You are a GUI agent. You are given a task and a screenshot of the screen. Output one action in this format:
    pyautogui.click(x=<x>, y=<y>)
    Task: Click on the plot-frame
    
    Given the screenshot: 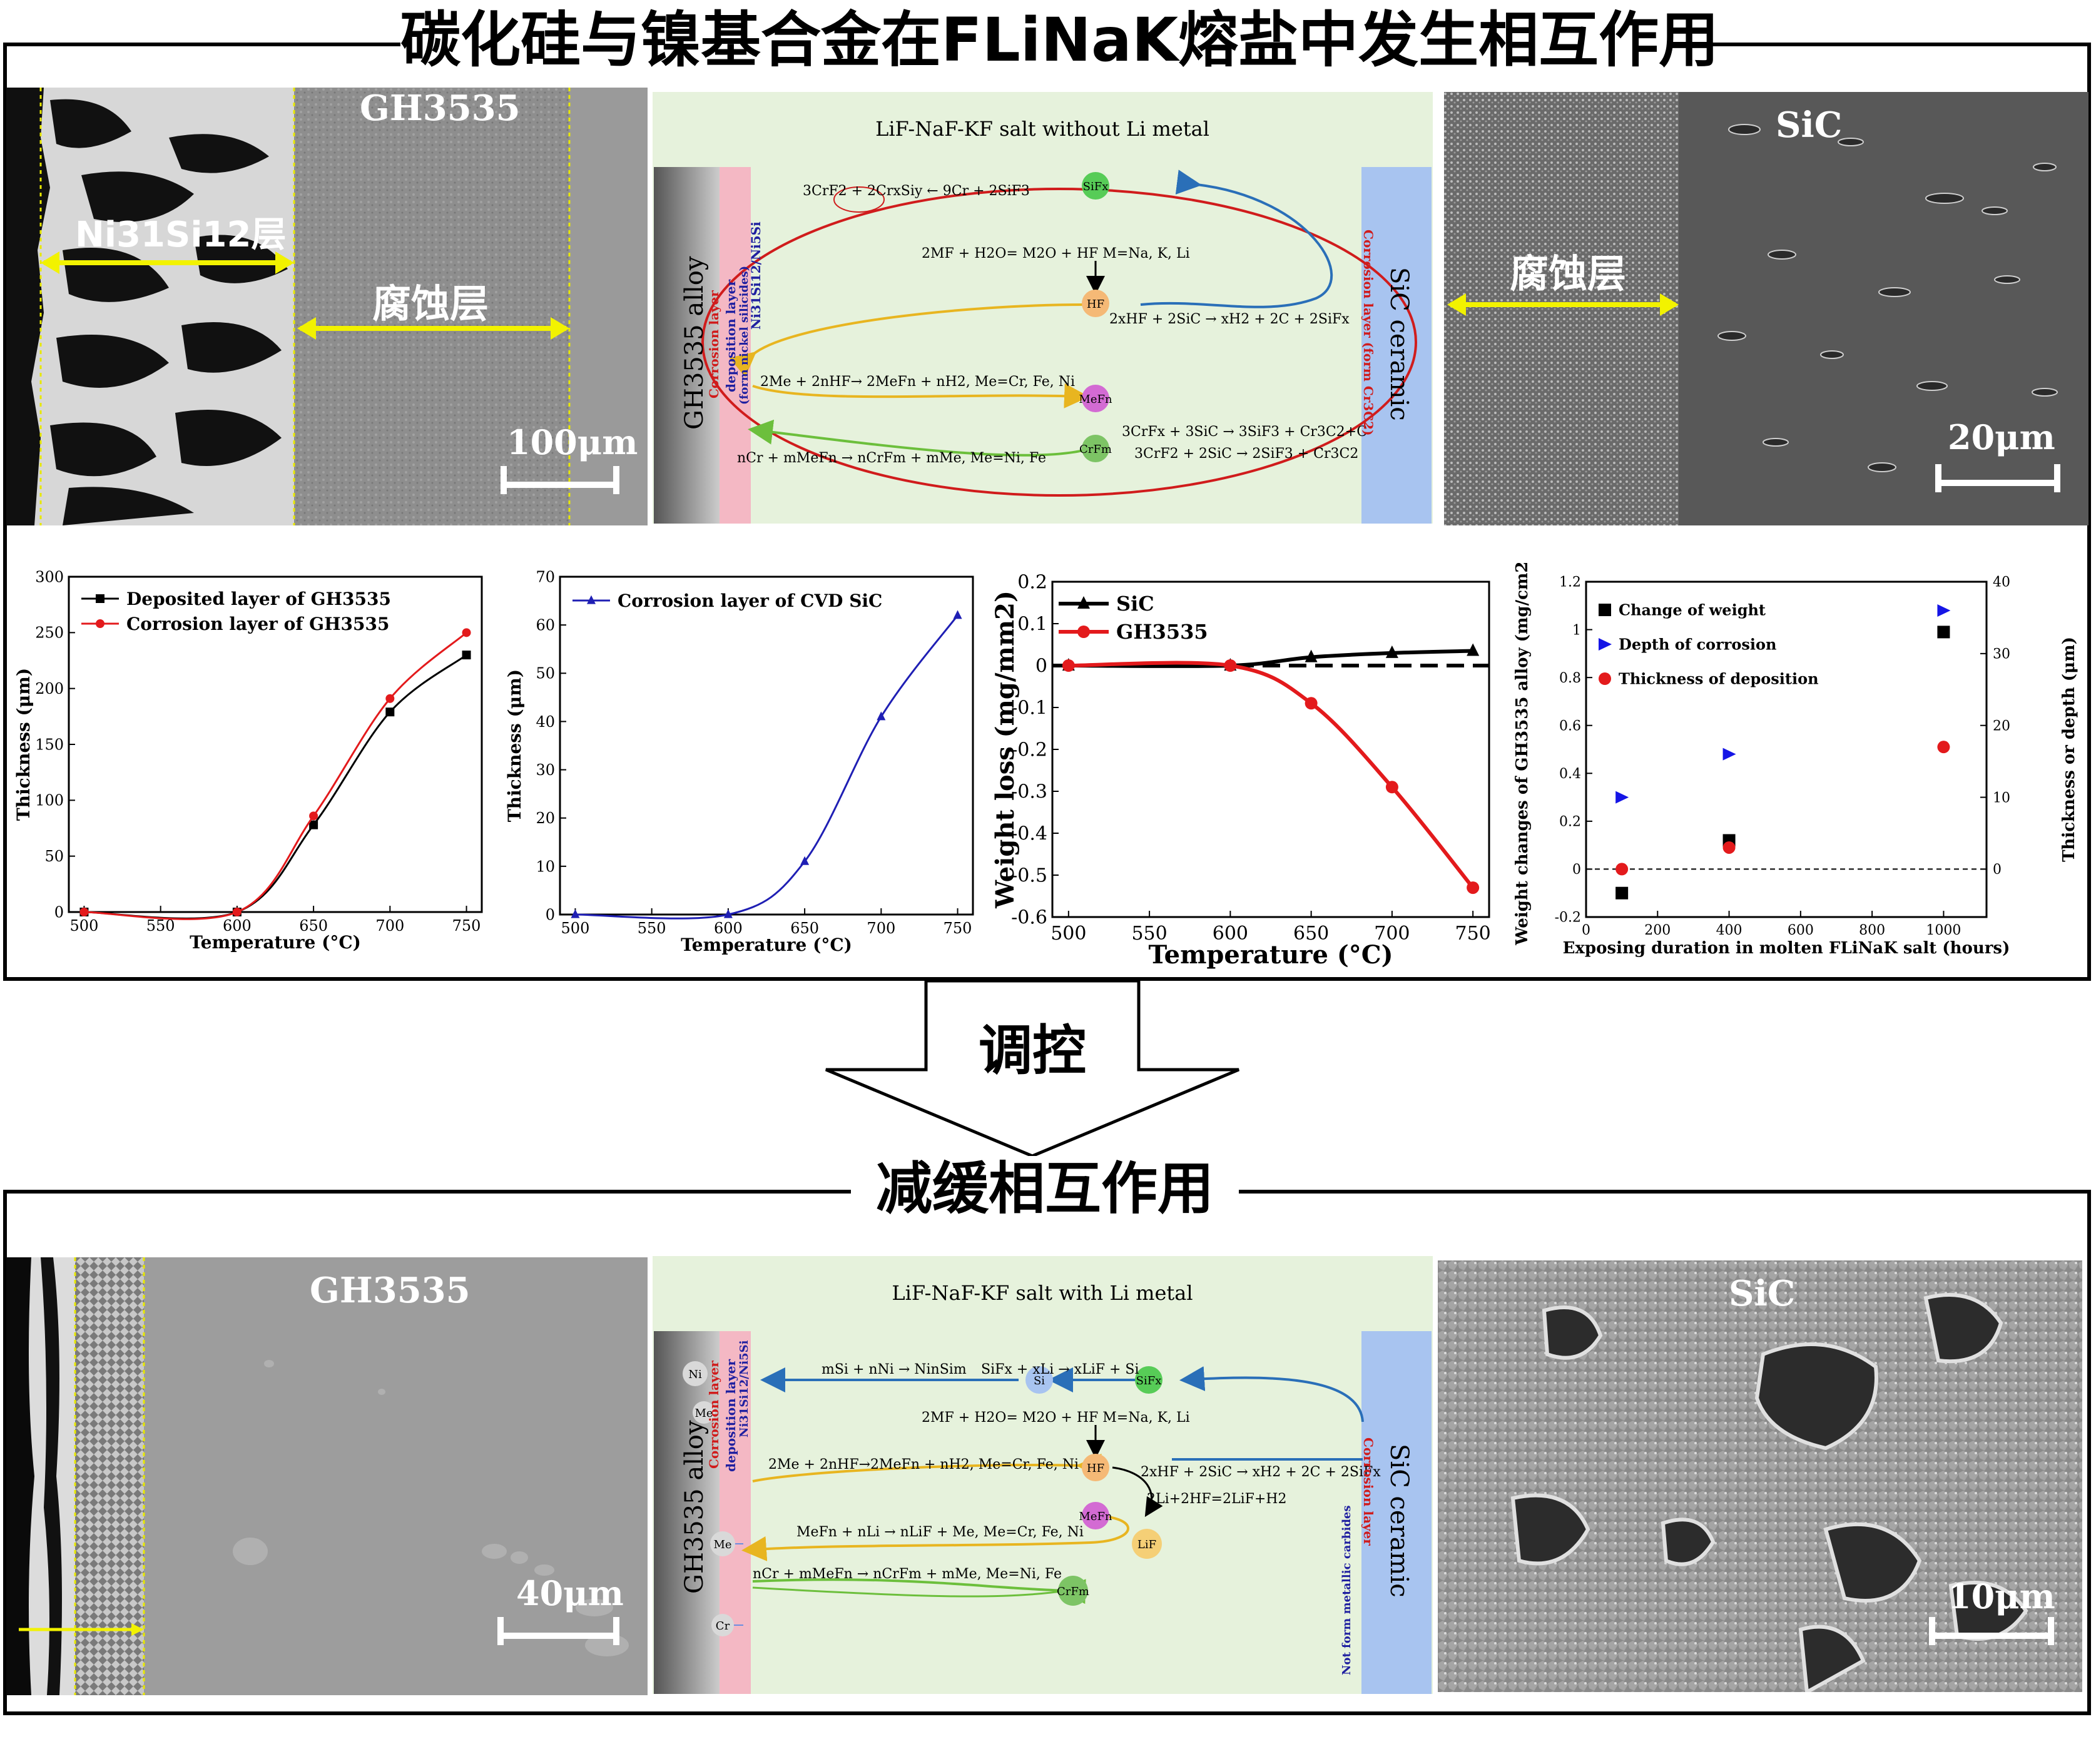 What is the action you would take?
    pyautogui.click(x=1786, y=749)
    